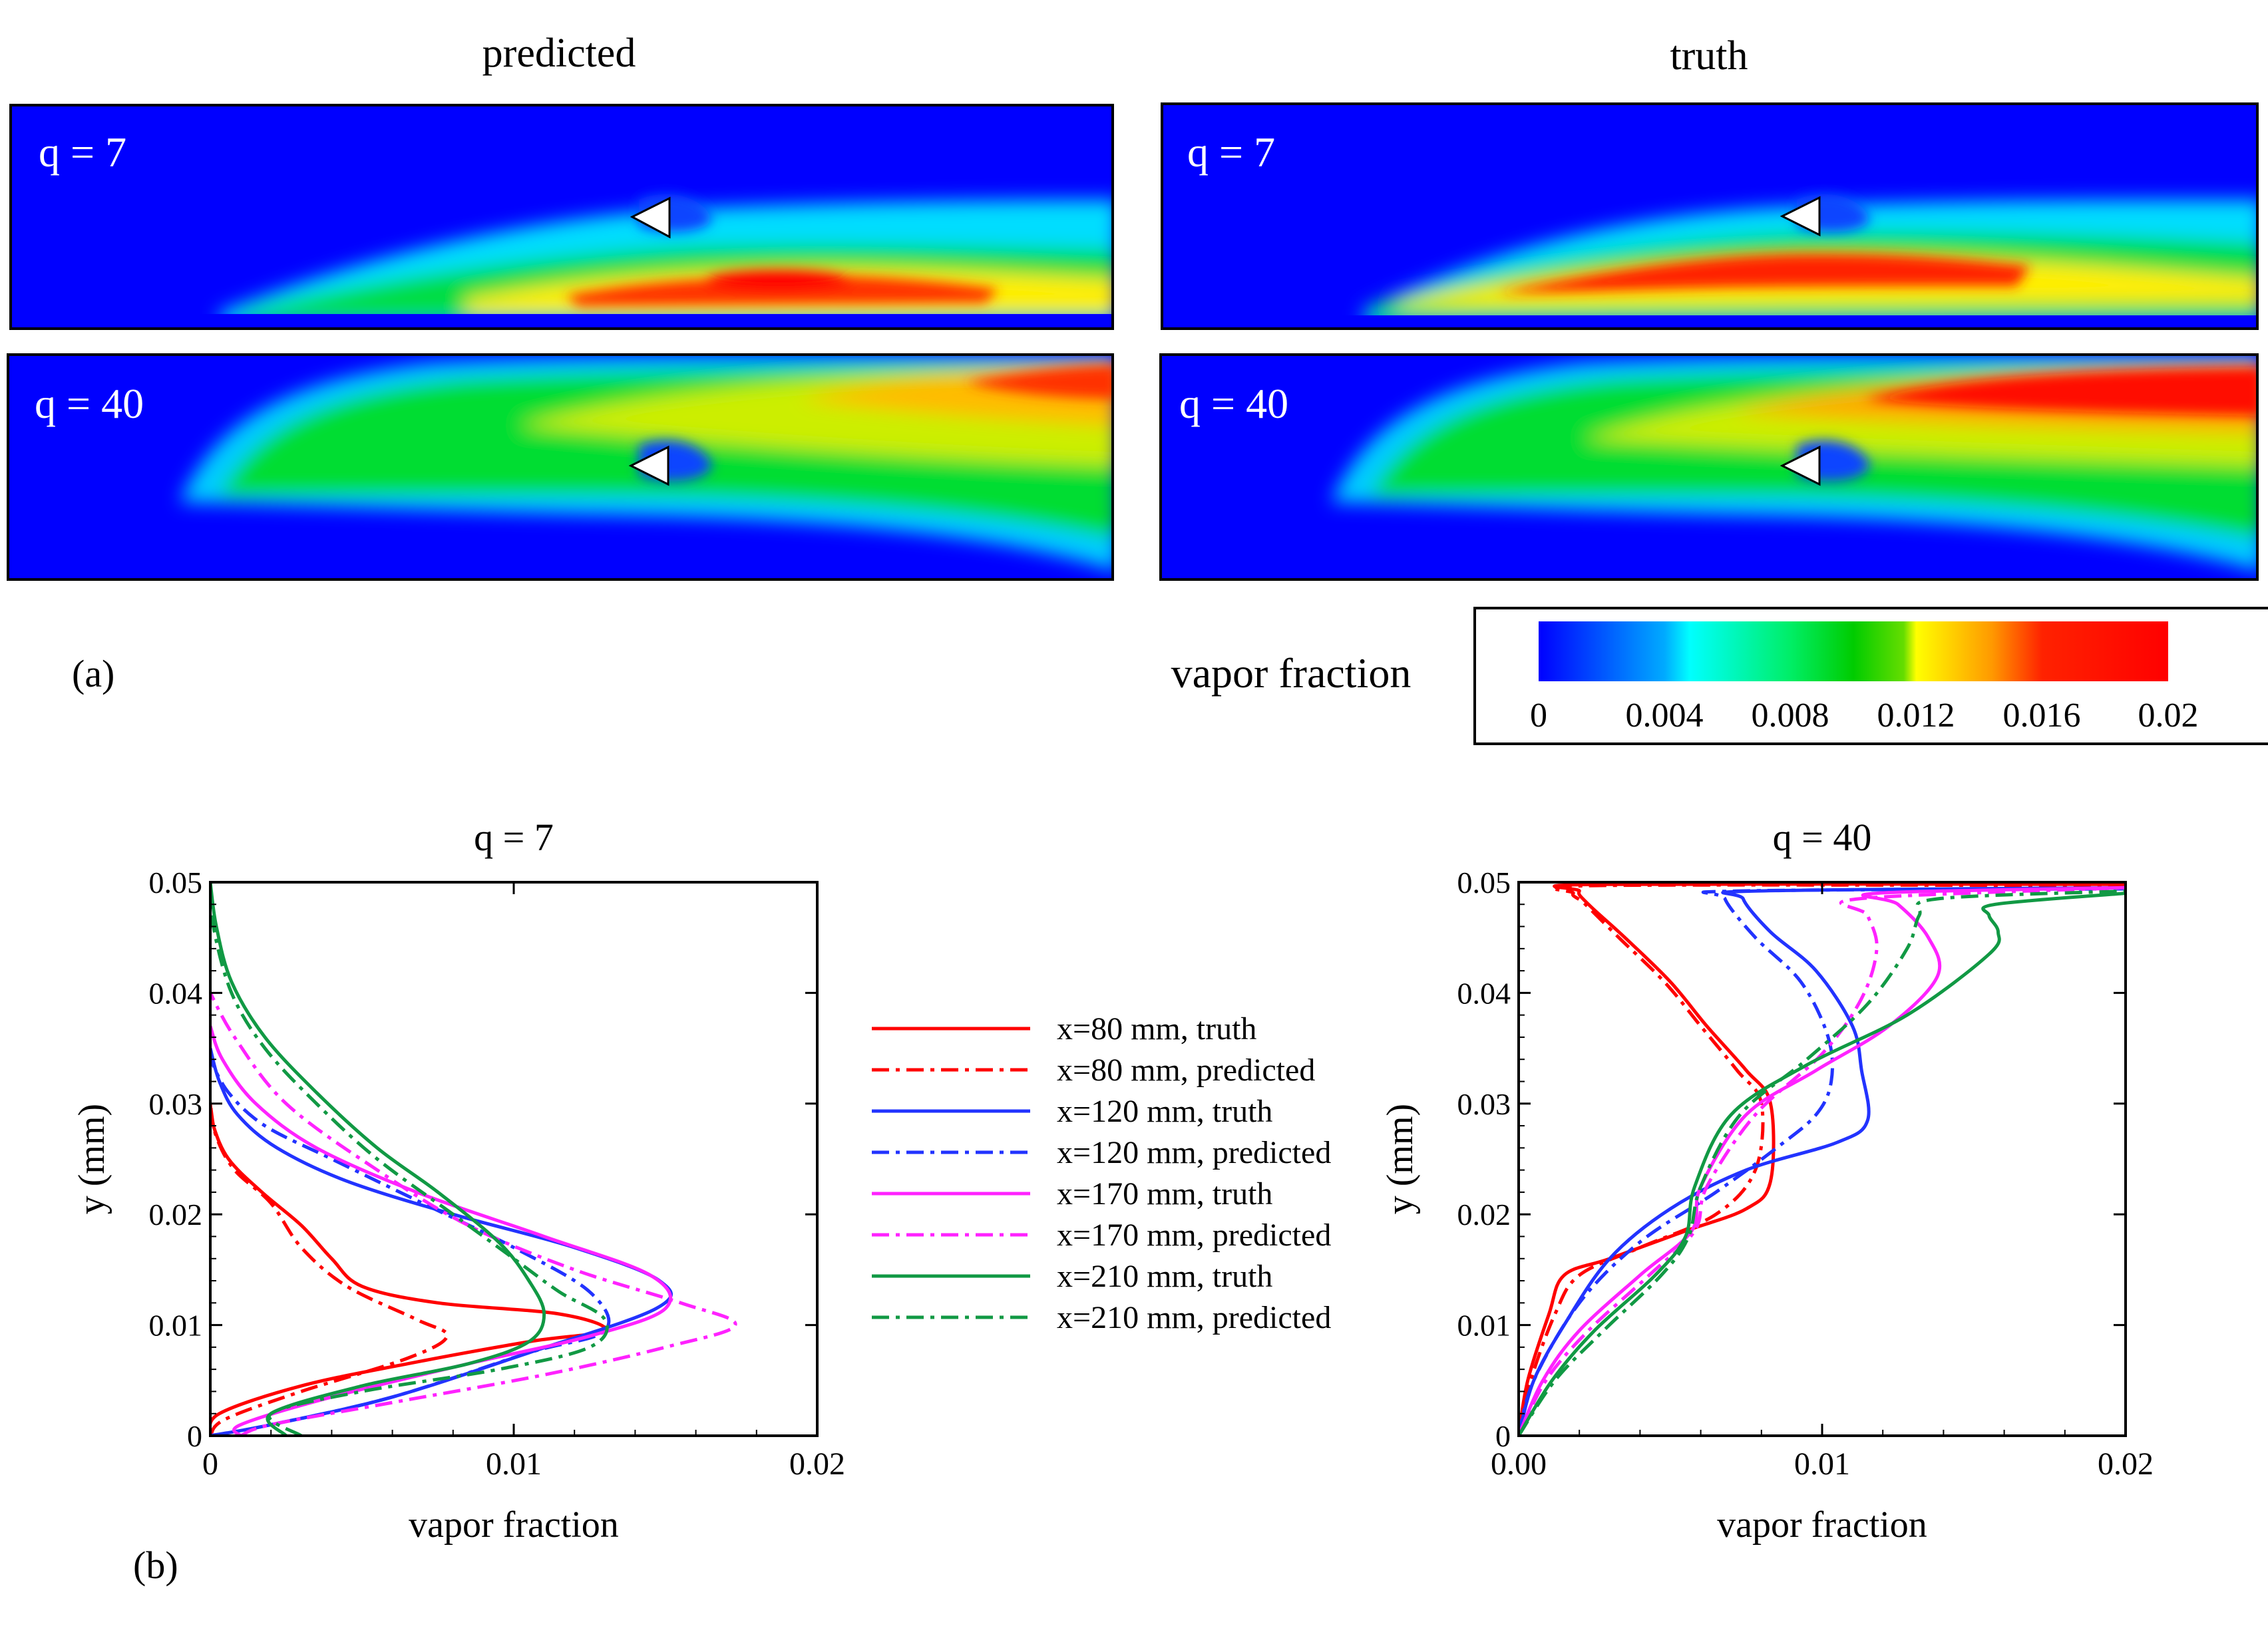 The height and width of the screenshot is (1636, 2268). Describe the element at coordinates (1194, 1235) in the screenshot. I see `legend-label: x=170 mm, predicted` at that location.